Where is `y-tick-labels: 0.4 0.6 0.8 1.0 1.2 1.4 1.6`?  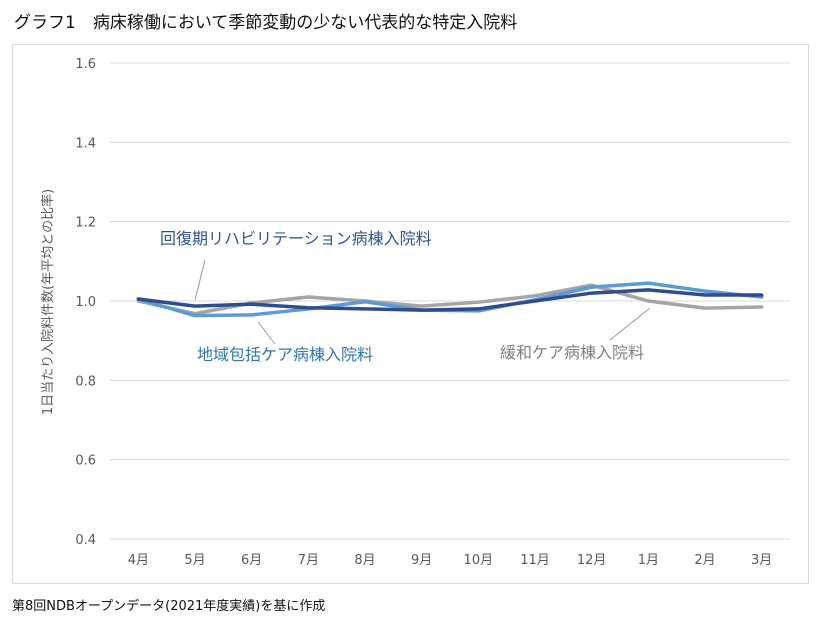 y-tick-labels: 0.4 0.6 0.8 1.0 1.2 1.4 1.6 is located at coordinates (85, 302).